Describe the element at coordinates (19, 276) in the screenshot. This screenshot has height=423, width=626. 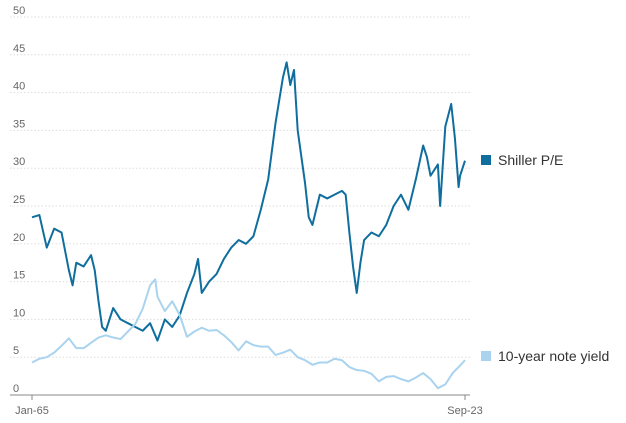
I see `y-tick-label: 15` at that location.